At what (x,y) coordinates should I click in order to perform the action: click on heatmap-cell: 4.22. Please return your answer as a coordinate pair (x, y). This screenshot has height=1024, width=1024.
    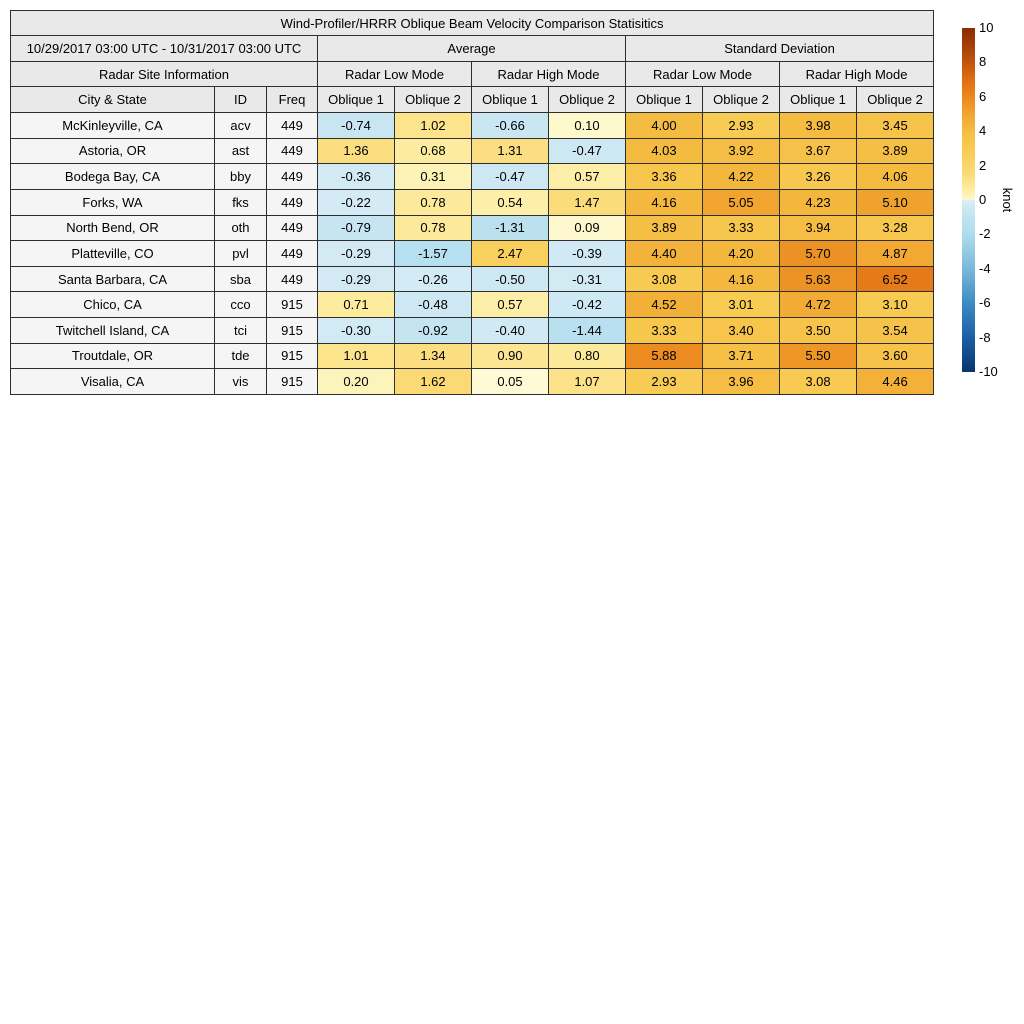
    Looking at the image, I should click on (741, 176).